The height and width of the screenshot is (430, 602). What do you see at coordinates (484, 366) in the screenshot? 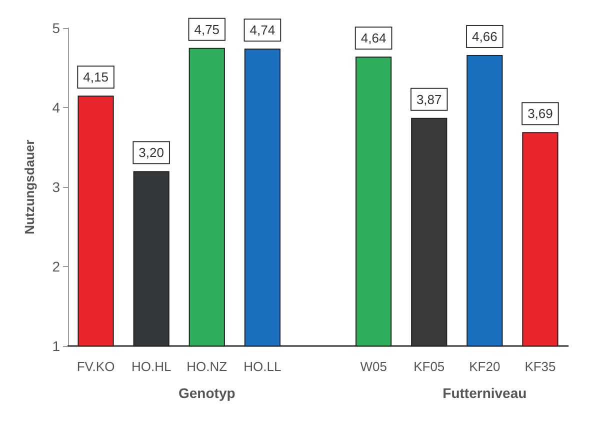
I see `x-tick-label: KF20` at bounding box center [484, 366].